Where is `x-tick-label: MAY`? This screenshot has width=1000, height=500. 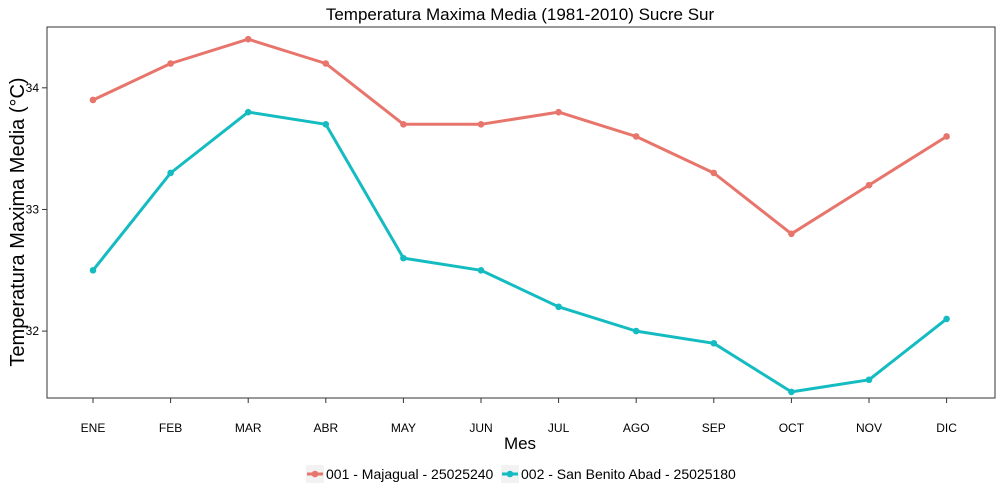
x-tick-label: MAY is located at coordinates (403, 428).